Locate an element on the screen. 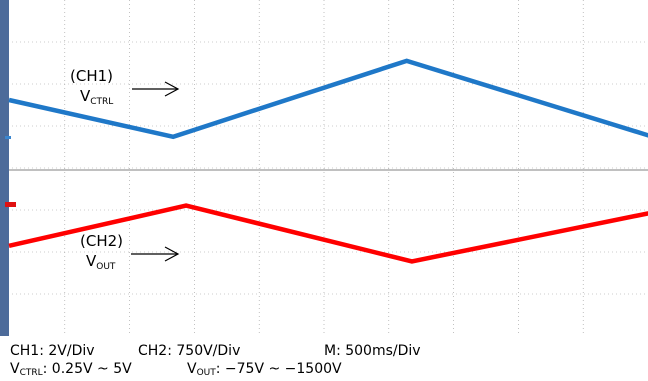 This screenshot has width=648, height=381. ch1-signal-label: VCTRL is located at coordinates (96, 97).